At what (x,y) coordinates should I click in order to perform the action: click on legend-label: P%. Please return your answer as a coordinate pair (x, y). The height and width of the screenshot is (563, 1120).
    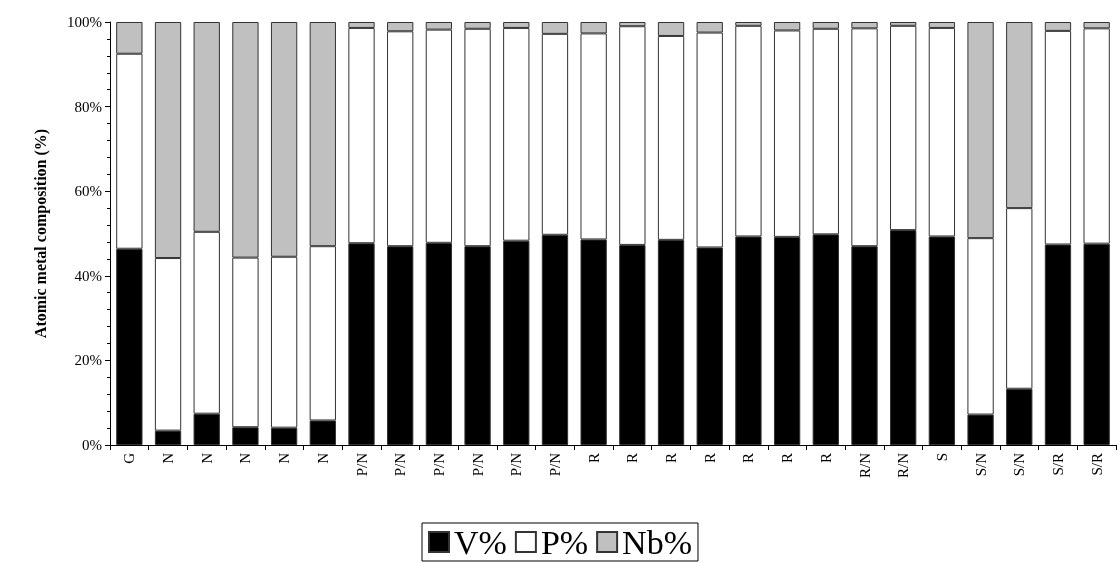
    Looking at the image, I should click on (564, 542).